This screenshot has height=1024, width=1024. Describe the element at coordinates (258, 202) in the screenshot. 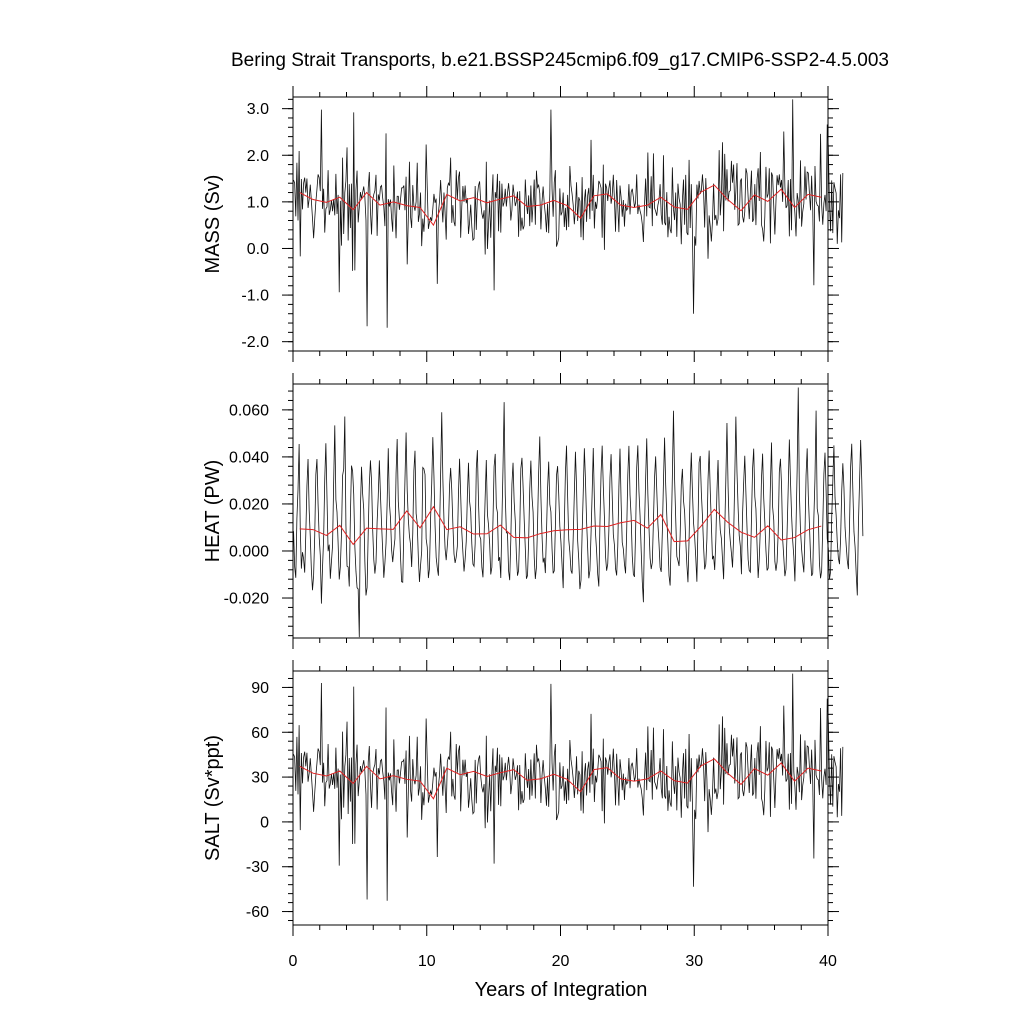

I see `y-tick-label: 1.0` at that location.